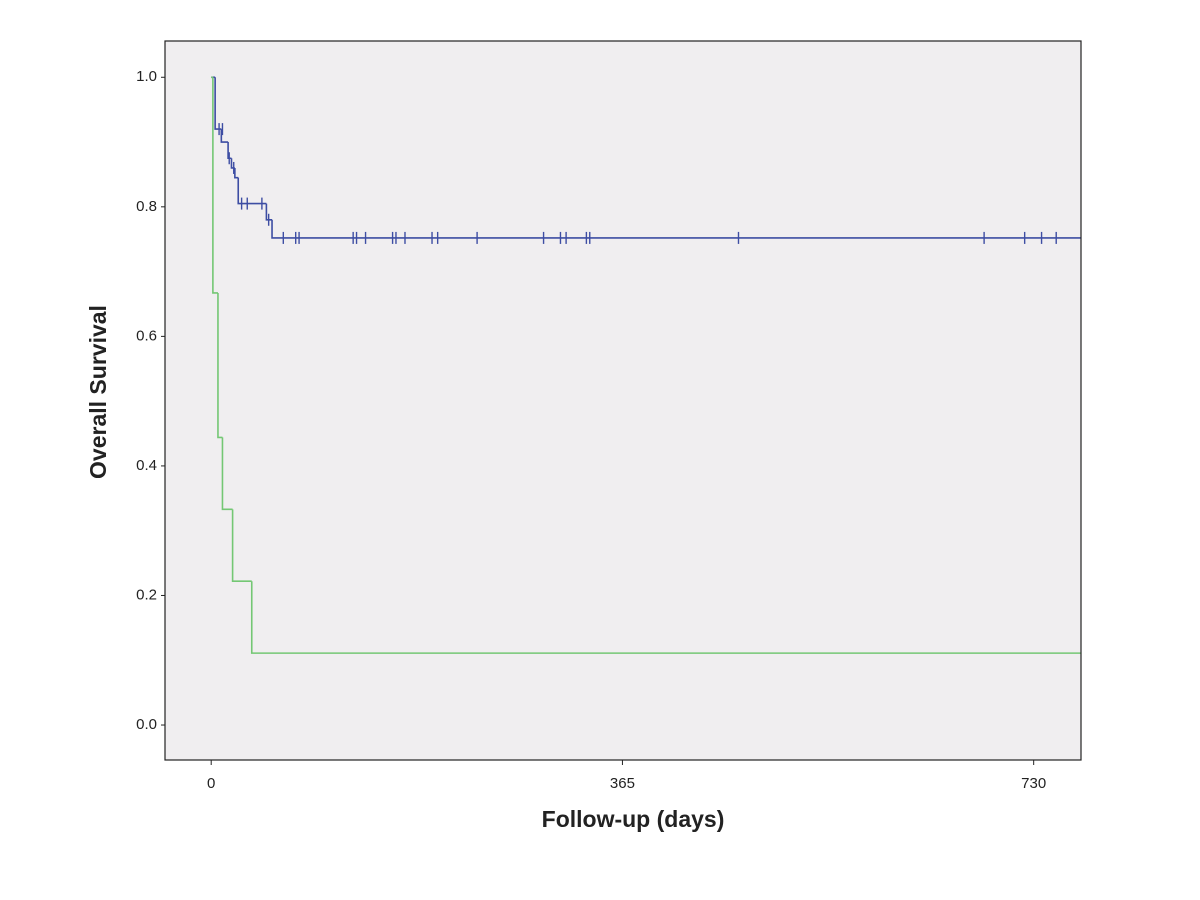 The width and height of the screenshot is (1200, 900). Describe the element at coordinates (211, 783) in the screenshot. I see `x-tick-label: 0` at that location.